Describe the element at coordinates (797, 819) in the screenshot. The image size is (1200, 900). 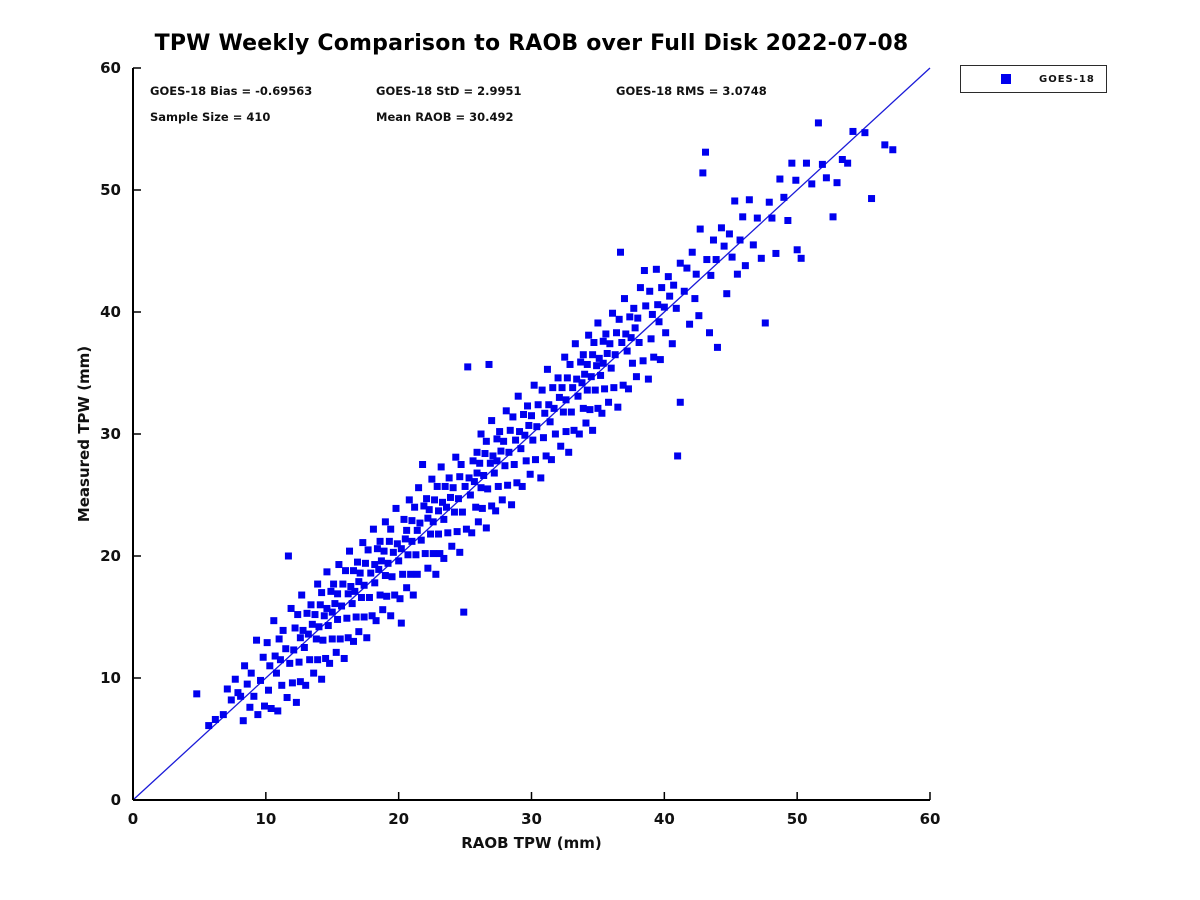
I see `x-tick-label: 50` at that location.